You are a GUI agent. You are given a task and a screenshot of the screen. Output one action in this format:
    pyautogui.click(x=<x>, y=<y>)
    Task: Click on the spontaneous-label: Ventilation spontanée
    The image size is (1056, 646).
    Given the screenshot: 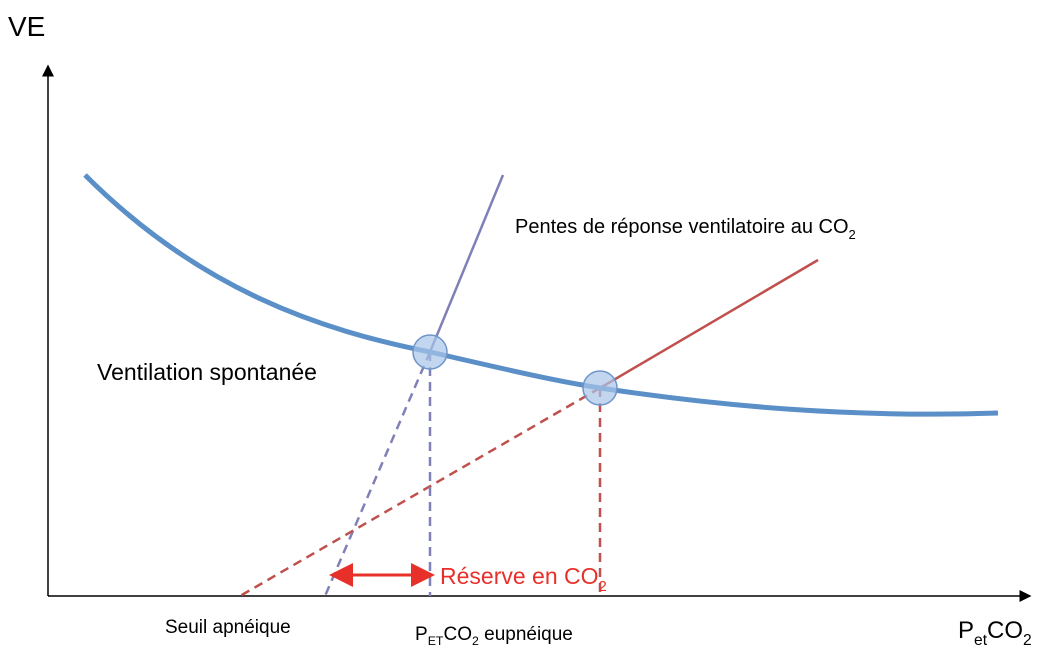 What is the action you would take?
    pyautogui.click(x=207, y=372)
    